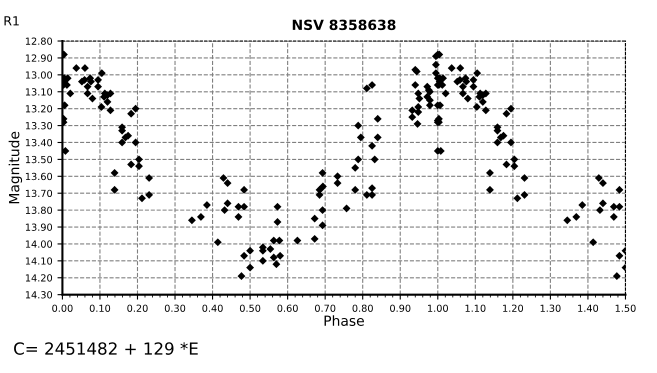  Describe the element at coordinates (39, 244) in the screenshot. I see `y-tick-label: 14.00` at that location.